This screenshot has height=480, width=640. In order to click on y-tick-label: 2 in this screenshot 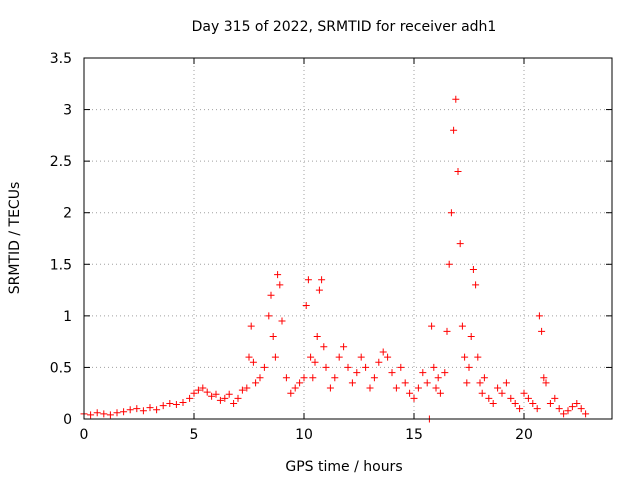, I will do `click(67, 214)`.